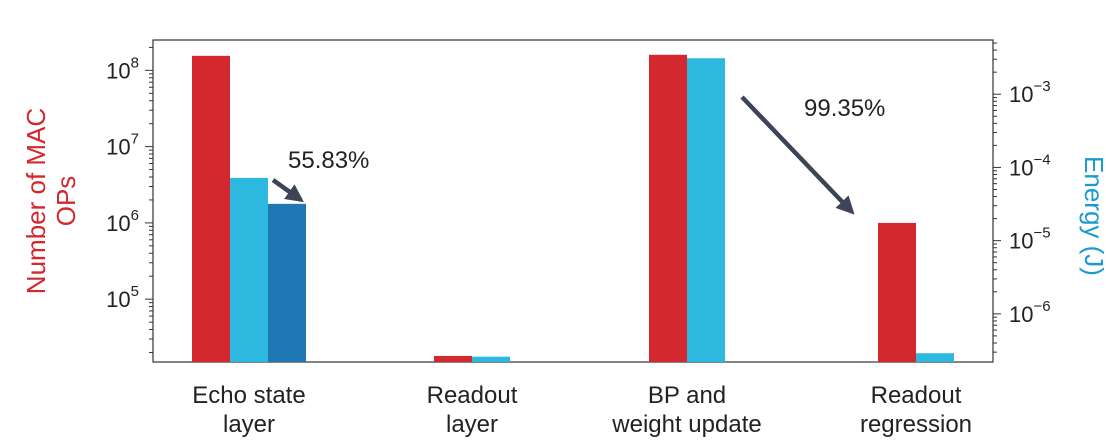 Image resolution: width=1106 pixels, height=441 pixels. I want to click on y2-axis-title: Energy (J), so click(1092, 216).